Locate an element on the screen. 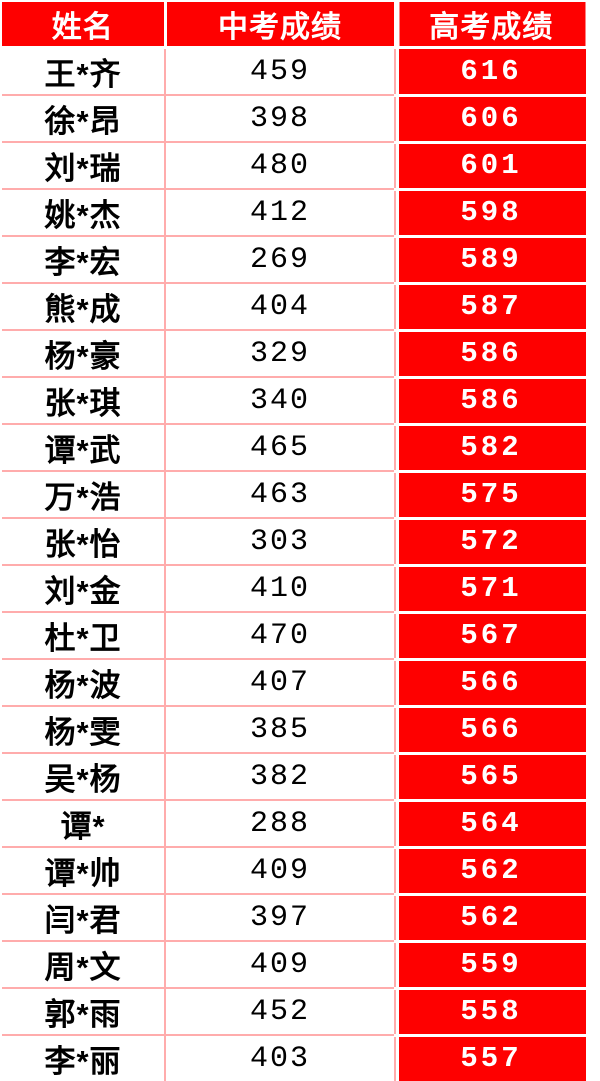 This screenshot has width=600, height=1081. cell-gaokao-score: 582 is located at coordinates (490, 448).